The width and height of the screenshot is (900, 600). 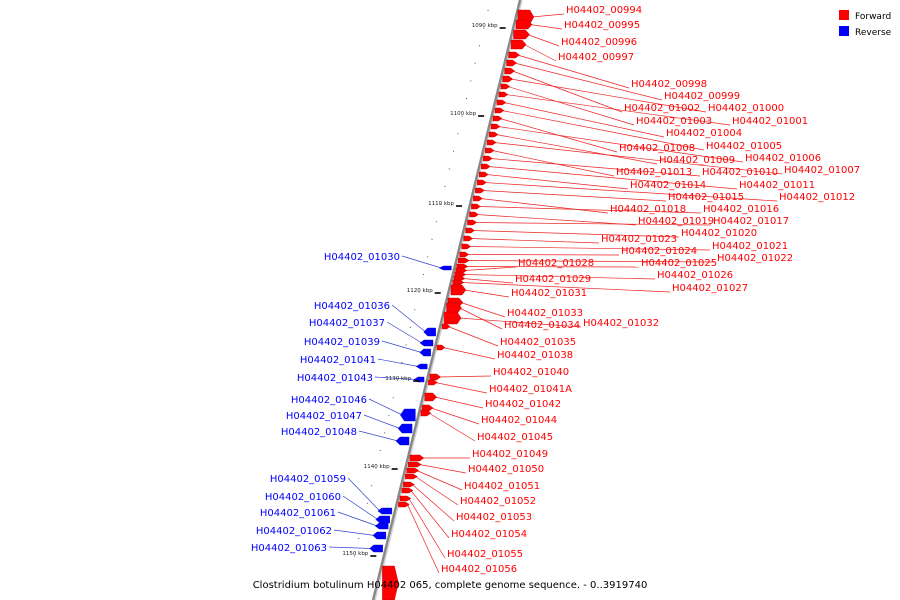 What do you see at coordinates (506, 469) in the screenshot?
I see `forward-gene-label: H04402_01050` at bounding box center [506, 469].